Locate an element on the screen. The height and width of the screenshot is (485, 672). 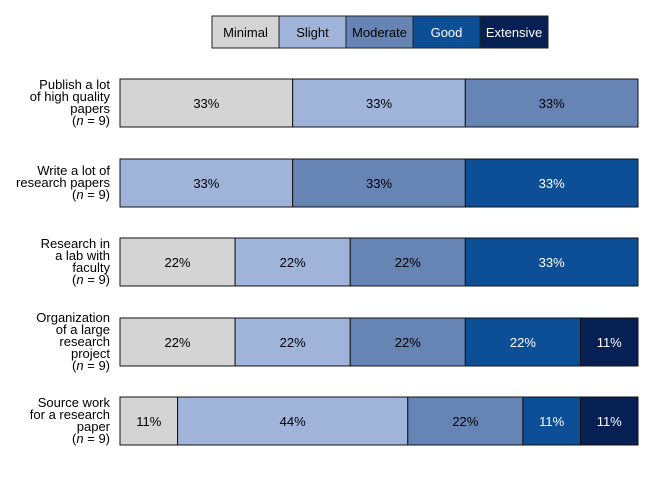
category-label-line: paper is located at coordinates (94, 426).